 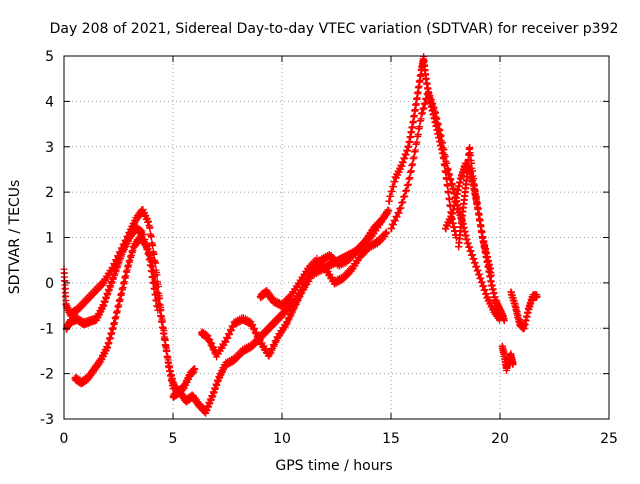 I want to click on y-tick-label: 4, so click(x=49, y=102).